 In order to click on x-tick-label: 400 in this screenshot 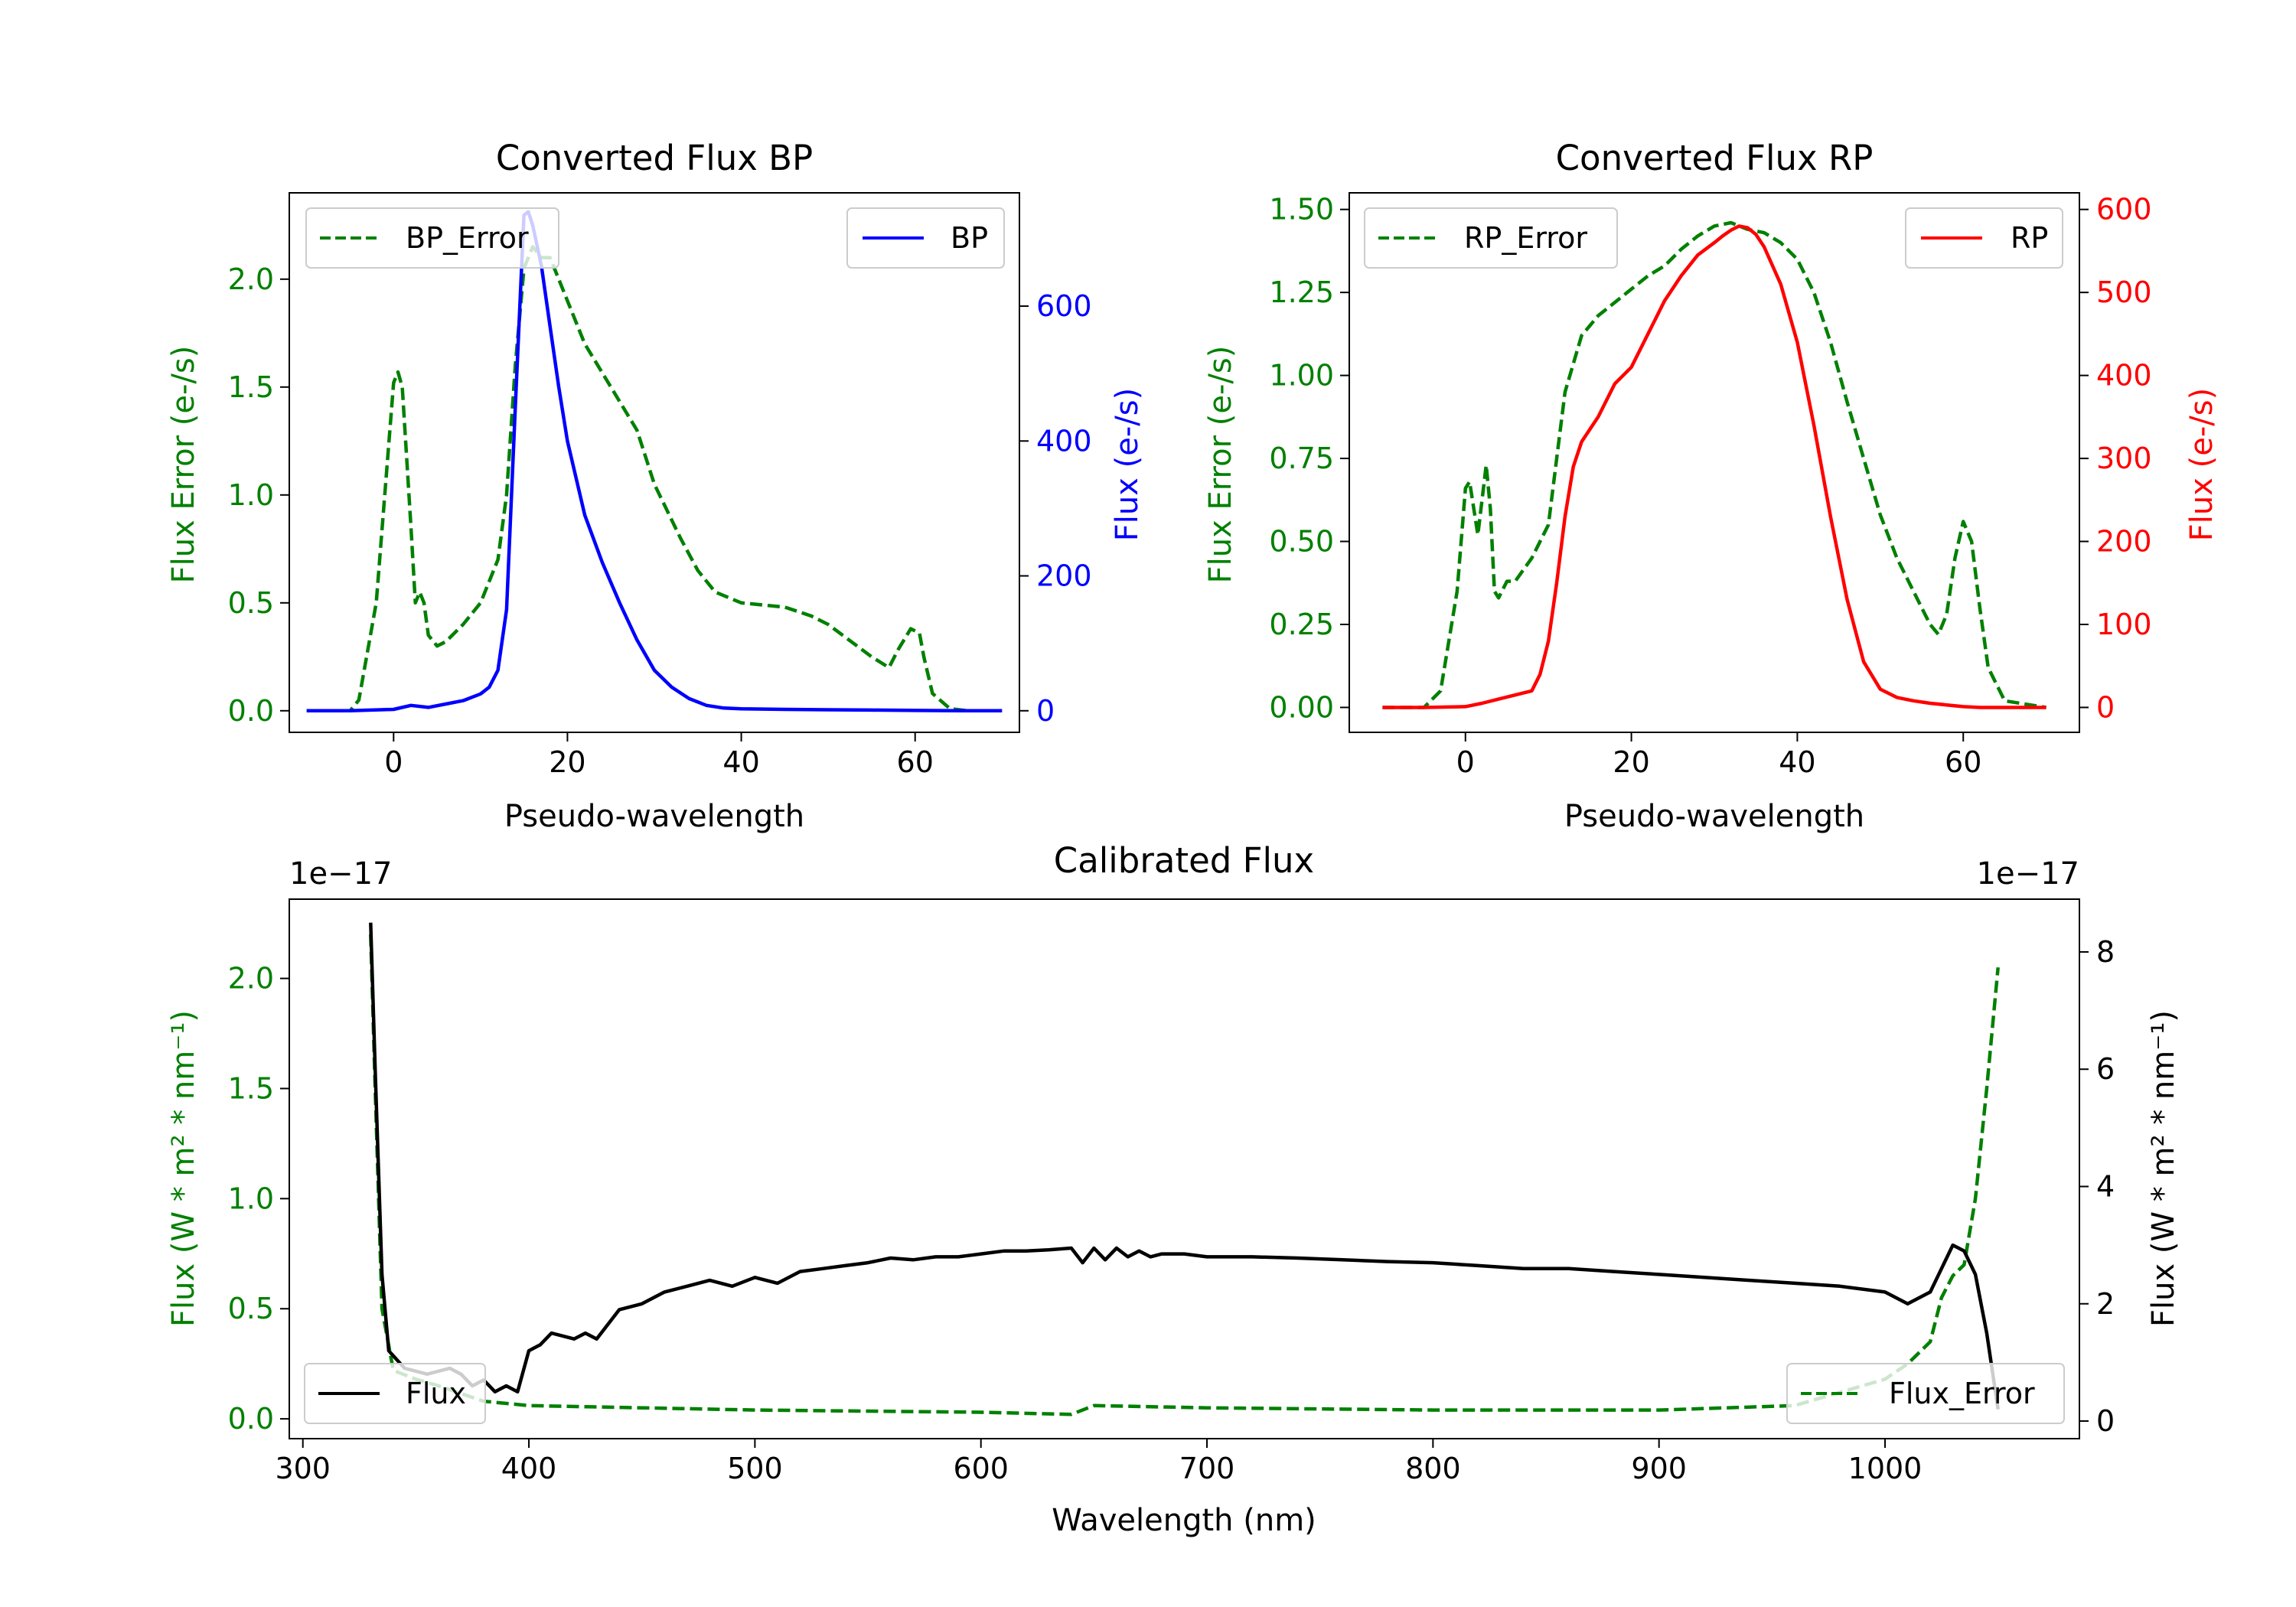, I will do `click(529, 1468)`.